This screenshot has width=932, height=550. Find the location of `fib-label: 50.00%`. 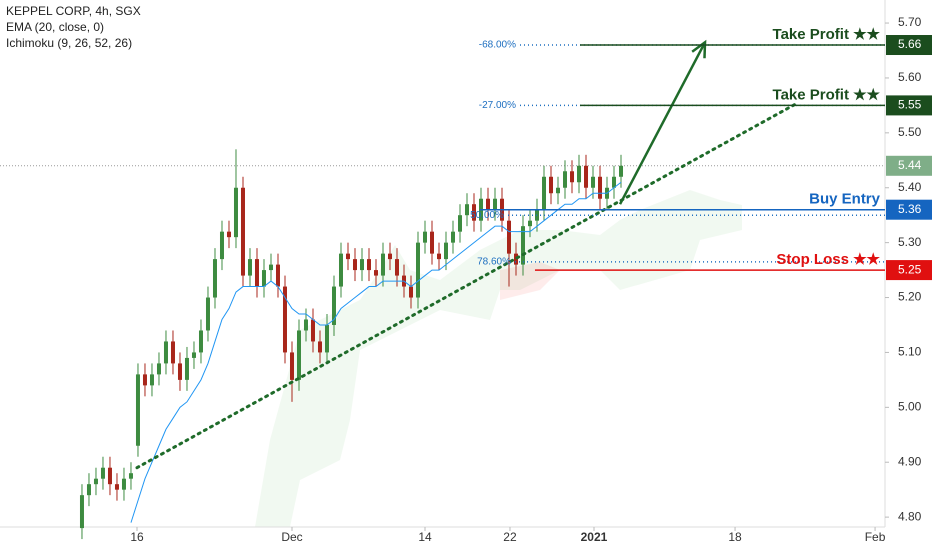

fib-label: 50.00% is located at coordinates (487, 215).